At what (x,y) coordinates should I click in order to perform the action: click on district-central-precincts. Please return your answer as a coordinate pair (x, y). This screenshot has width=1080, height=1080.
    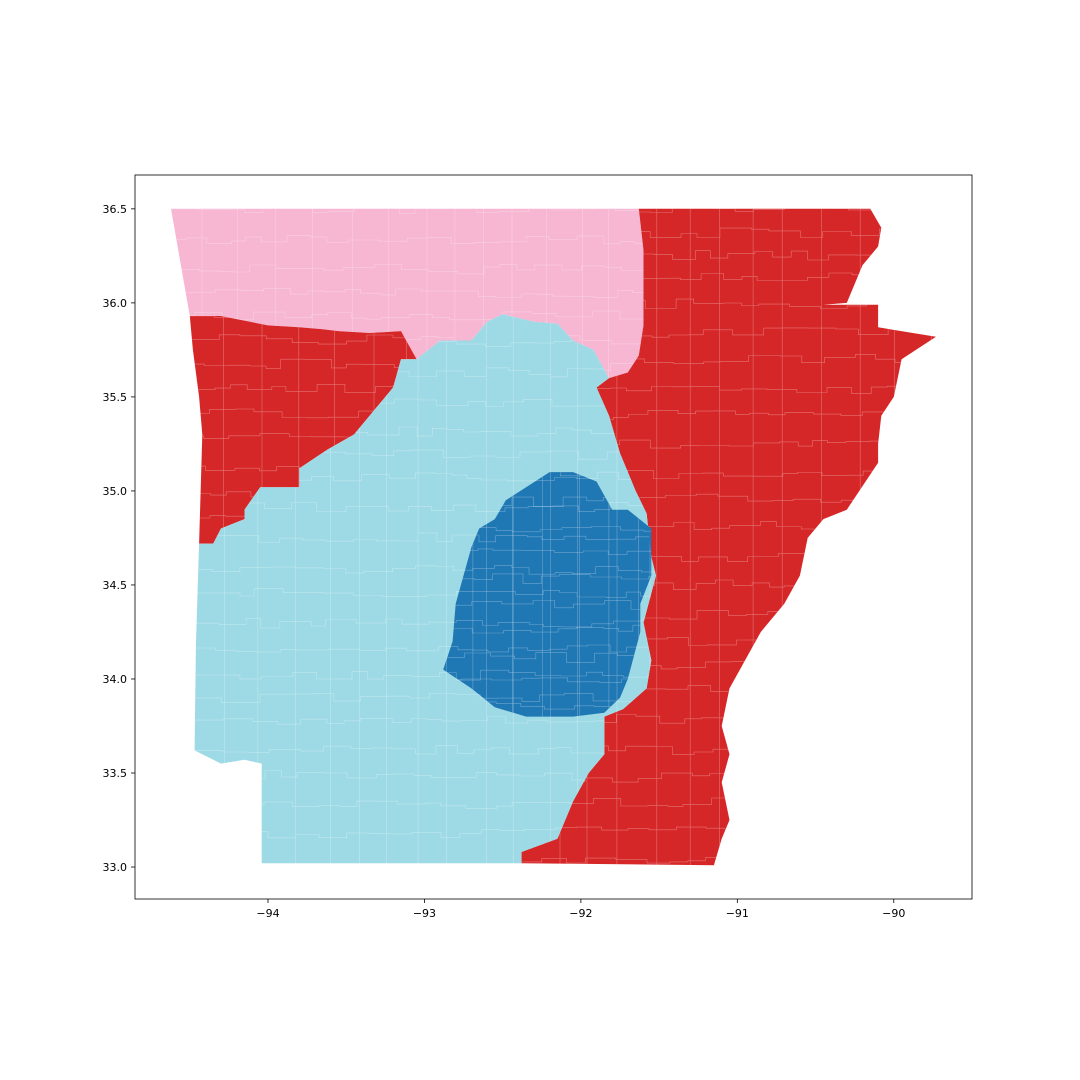
    Looking at the image, I should click on (547, 594).